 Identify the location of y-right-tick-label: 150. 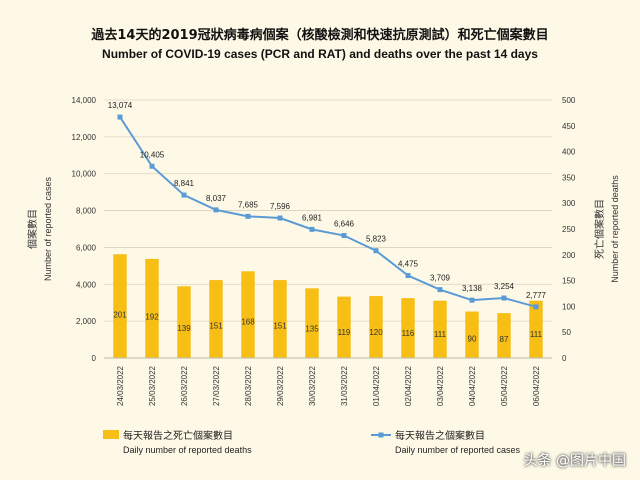
(569, 281).